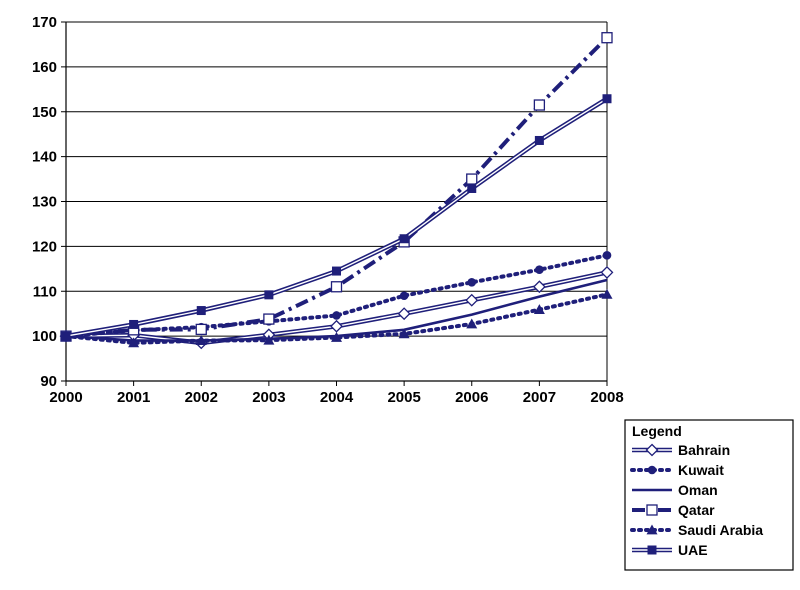 This screenshot has height=590, width=800. What do you see at coordinates (44, 202) in the screenshot?
I see `y-tick-label: 130` at bounding box center [44, 202].